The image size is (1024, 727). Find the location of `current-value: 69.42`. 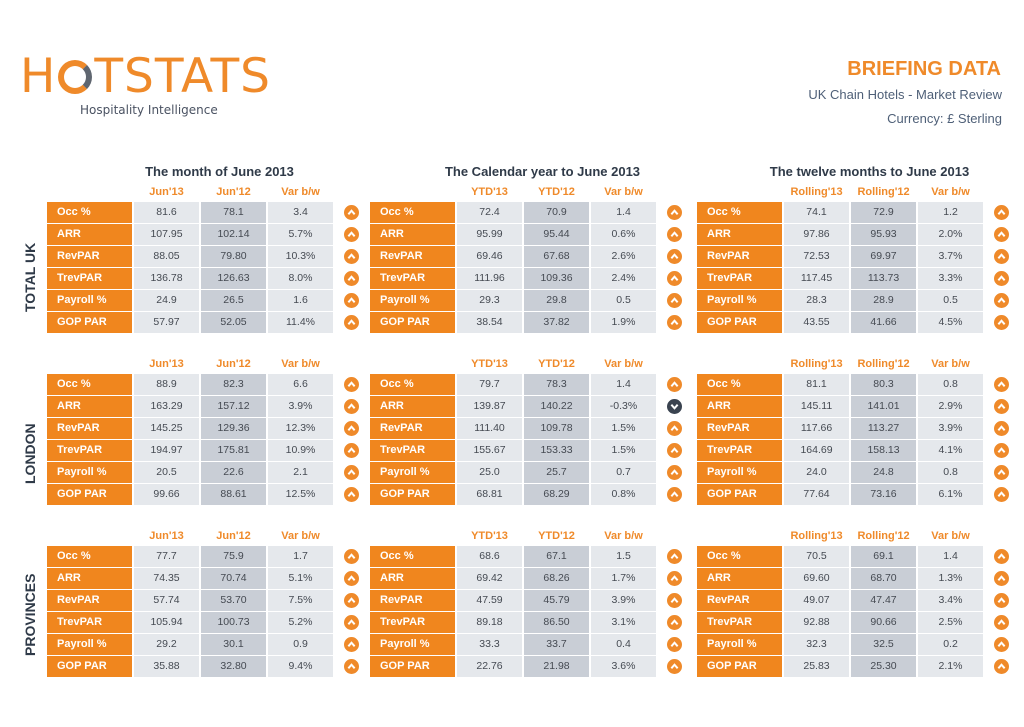

current-value: 69.42 is located at coordinates (489, 578).